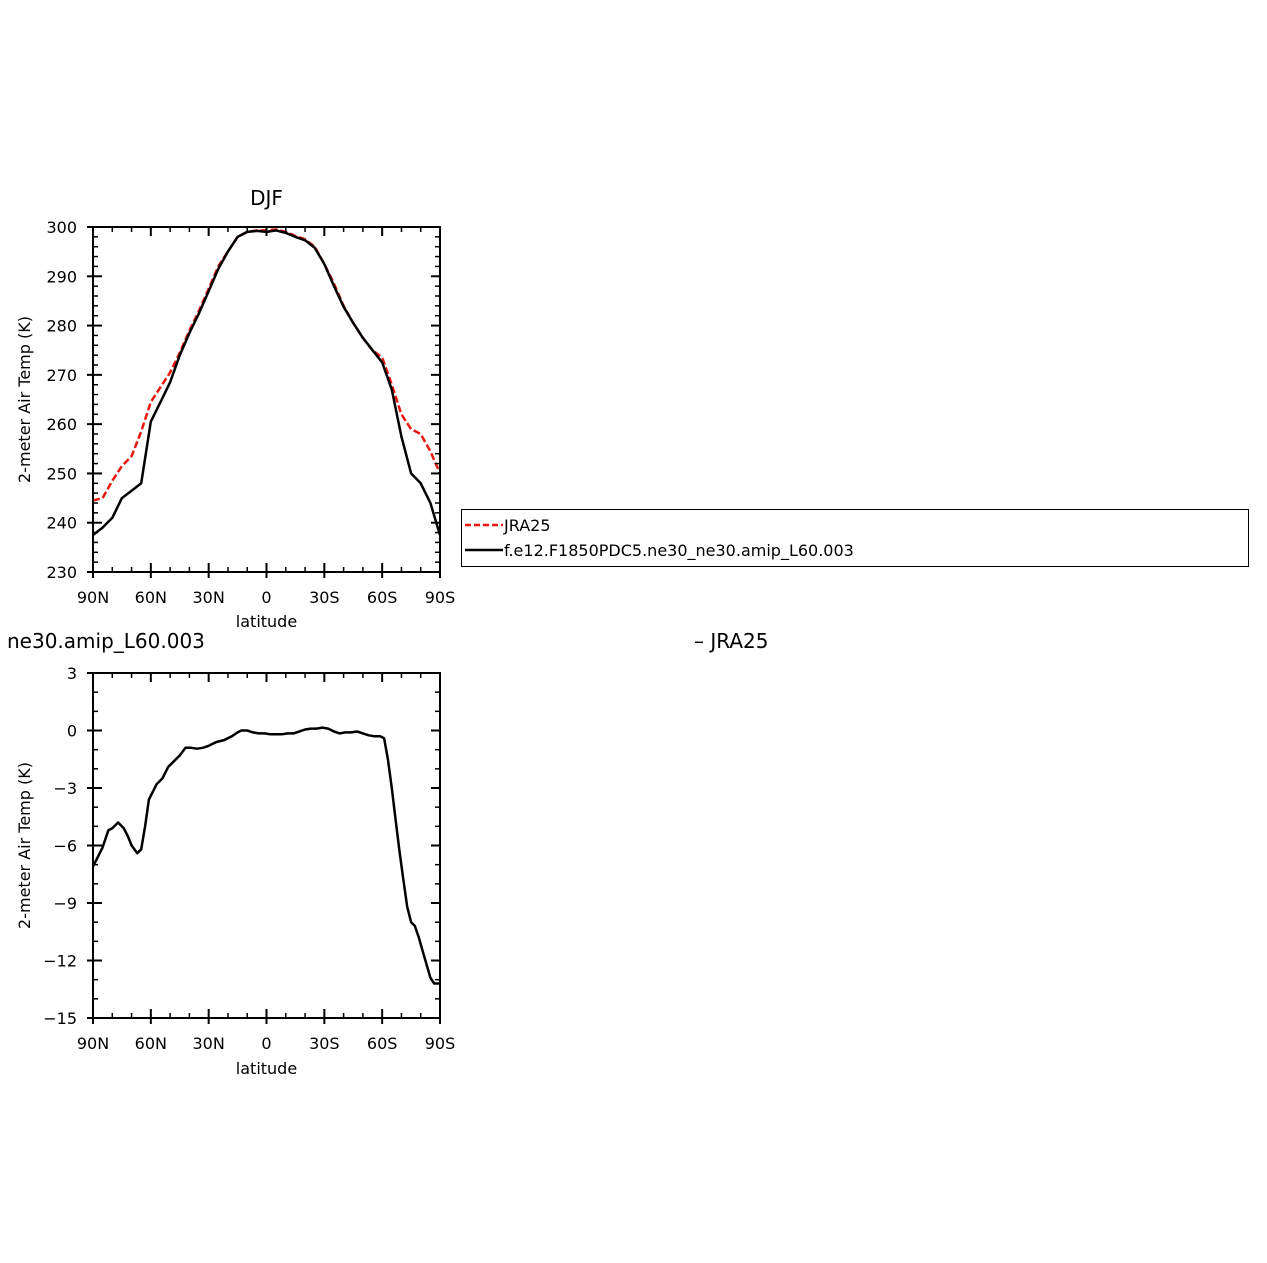 The height and width of the screenshot is (1263, 1267). I want to click on y-tick-label: 270, so click(61, 375).